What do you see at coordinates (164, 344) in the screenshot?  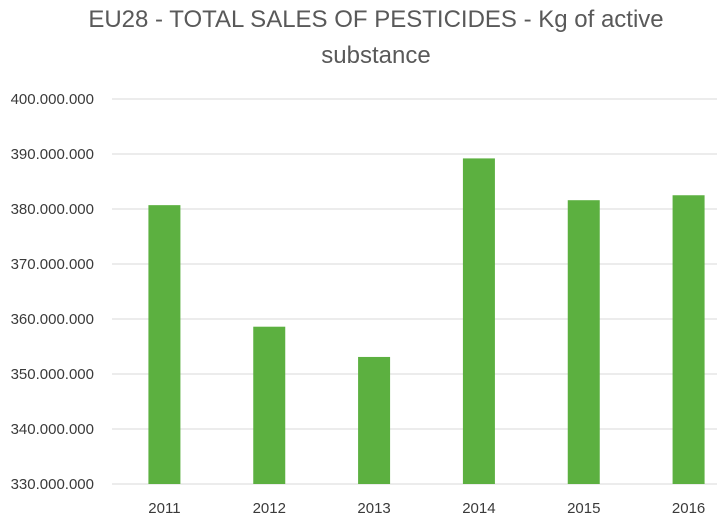 I see `bar-2011` at bounding box center [164, 344].